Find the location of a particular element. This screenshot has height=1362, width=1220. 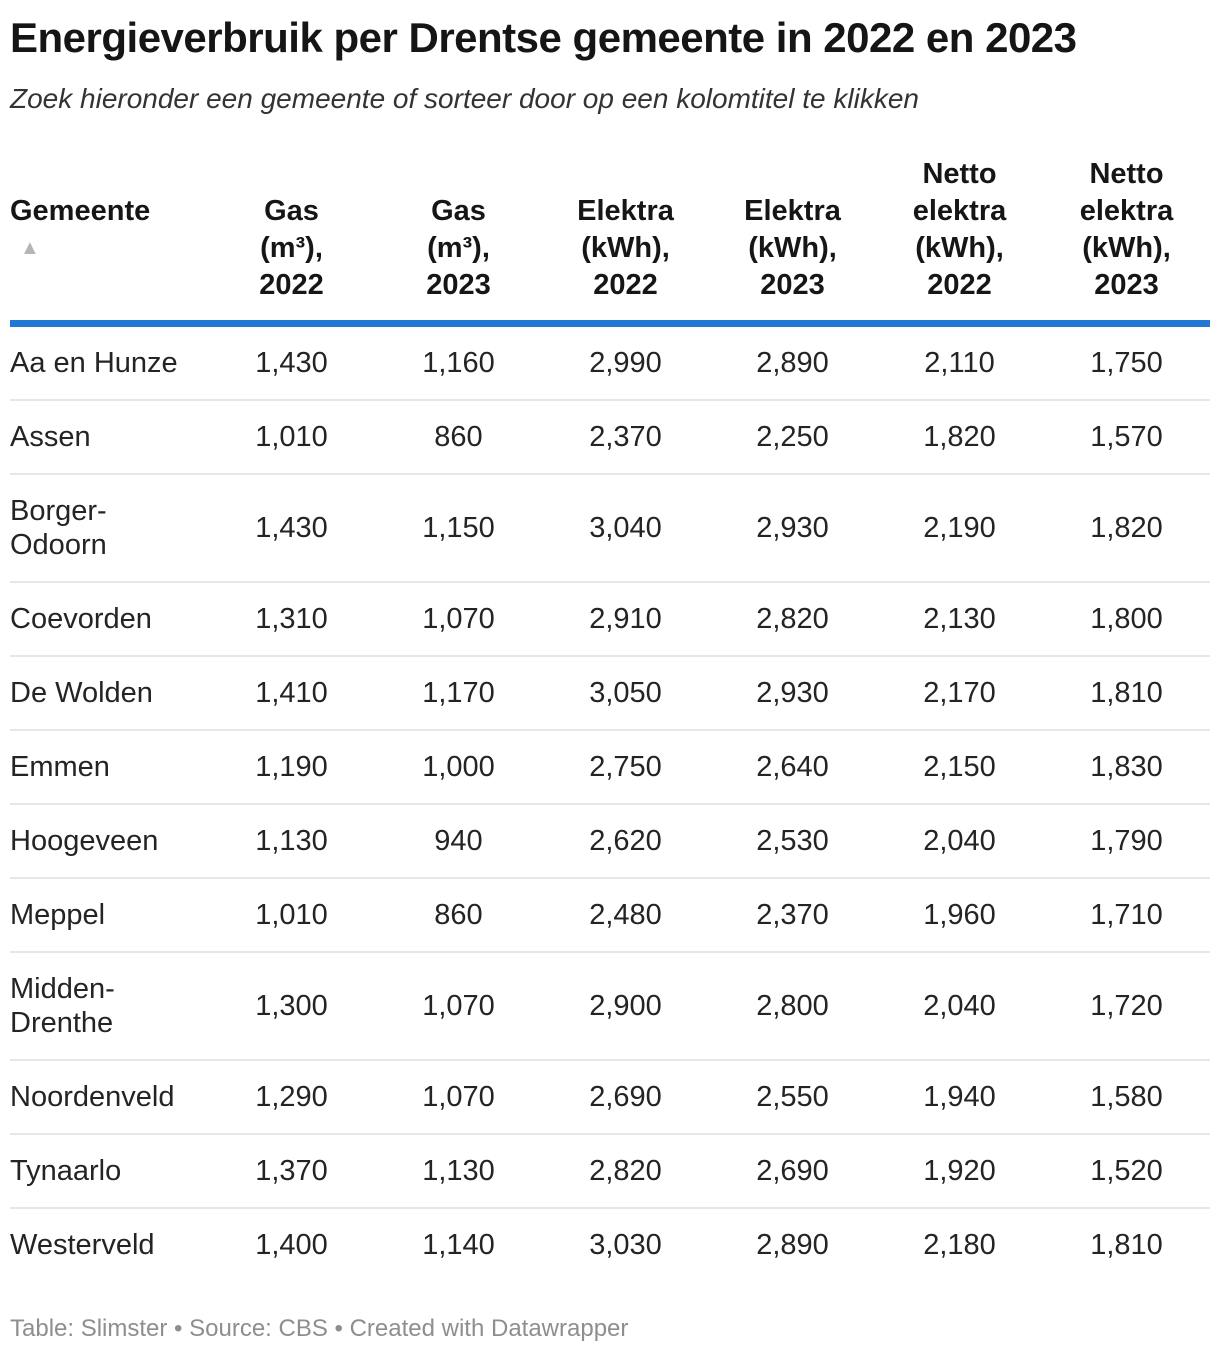

gemeente-cell: Coevorden is located at coordinates (109, 618).